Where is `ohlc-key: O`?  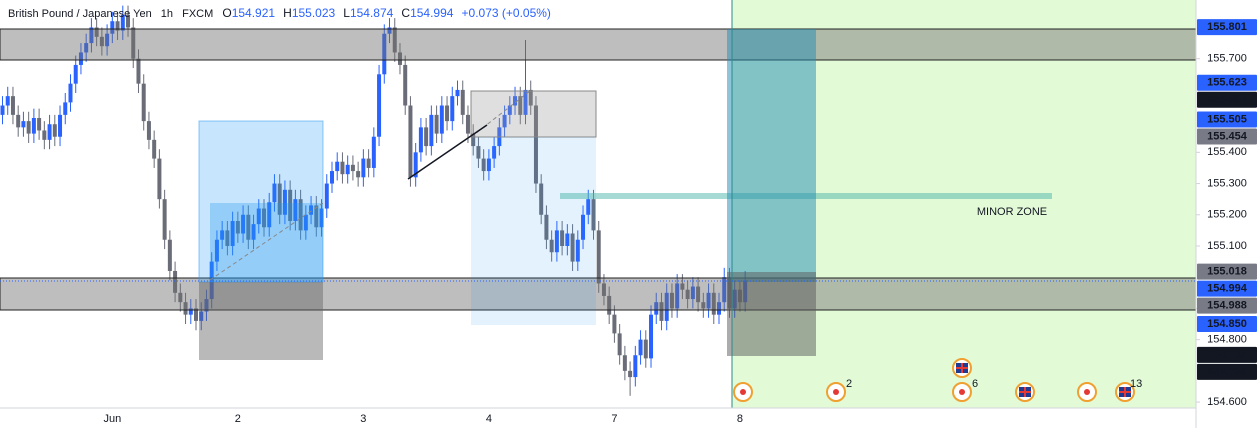 ohlc-key: O is located at coordinates (226, 13).